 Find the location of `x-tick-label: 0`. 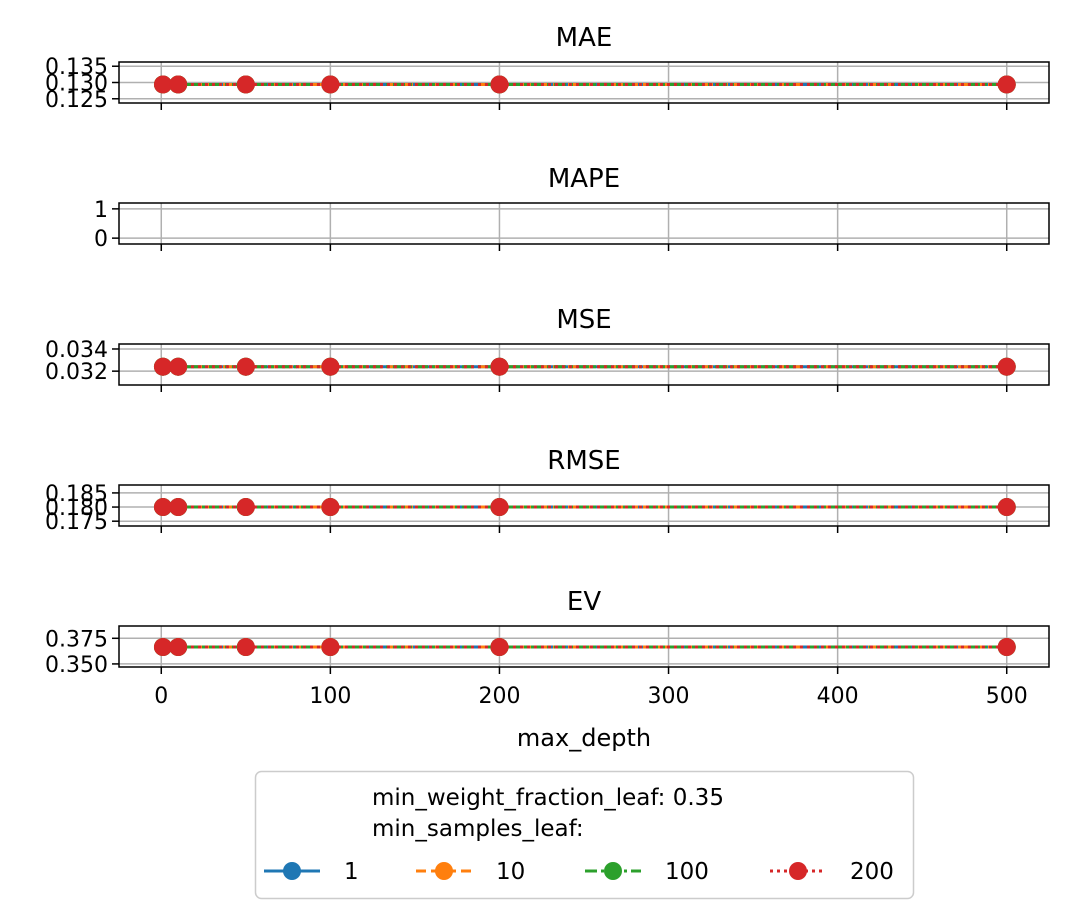

x-tick-label: 0 is located at coordinates (161, 696).